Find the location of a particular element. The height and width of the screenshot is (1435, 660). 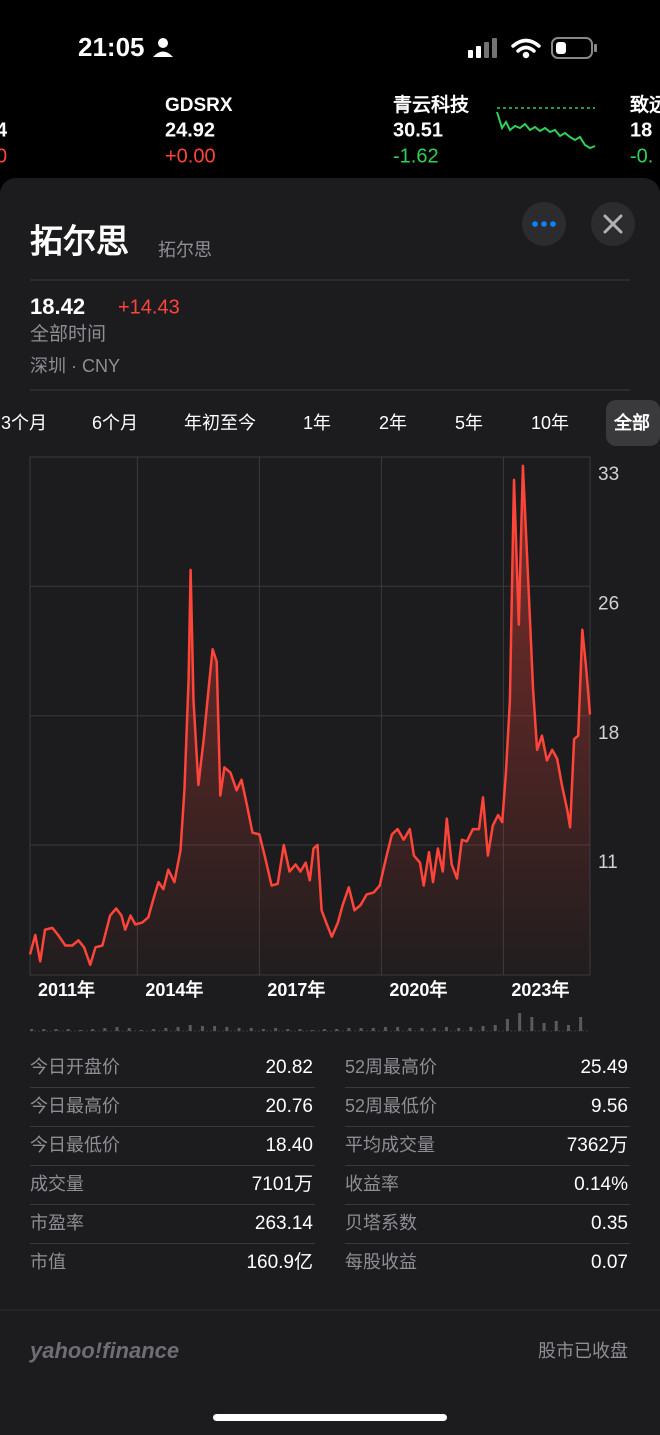

ticker-change: -1.62 is located at coordinates (416, 156).